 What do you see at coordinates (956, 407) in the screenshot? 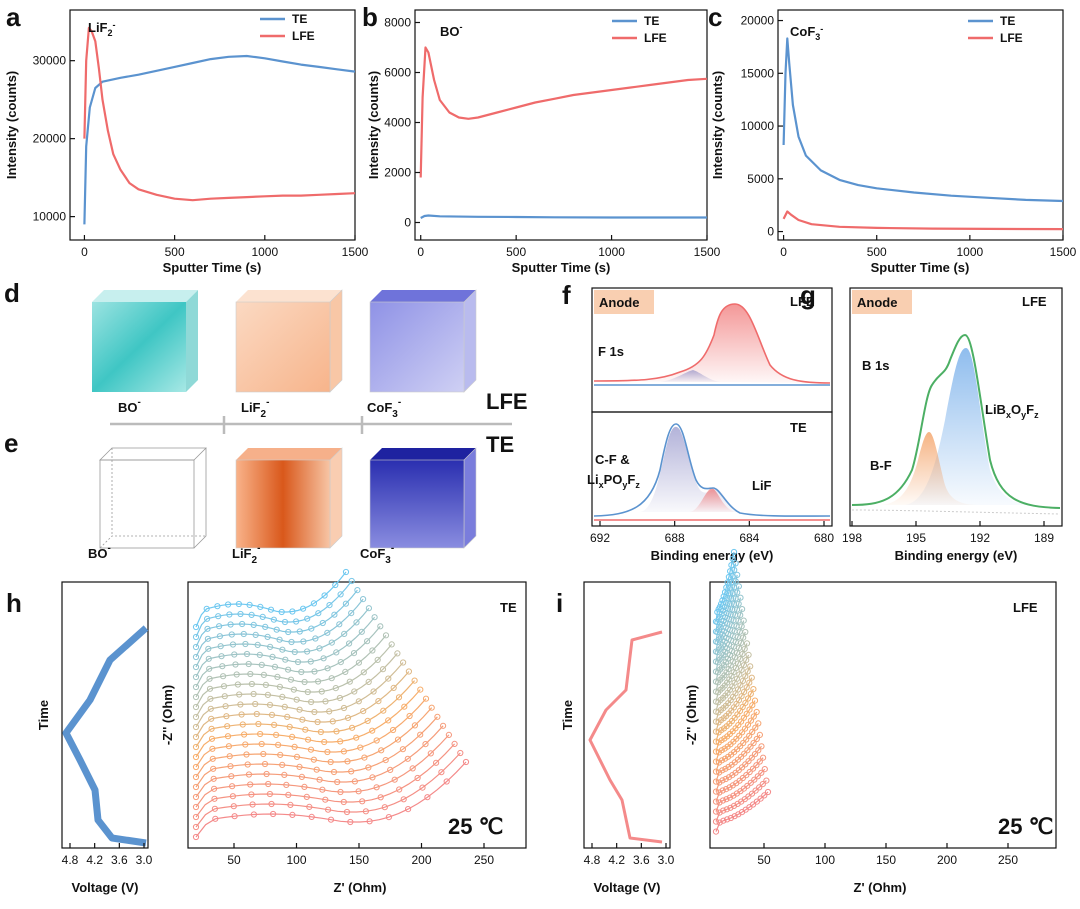
I see `axes-frame-g` at bounding box center [956, 407].